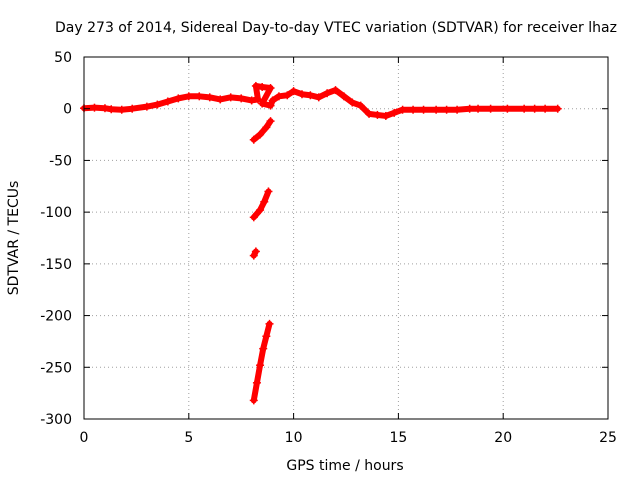 The height and width of the screenshot is (480, 640). What do you see at coordinates (56, 265) in the screenshot?
I see `y-tick-label: -150` at bounding box center [56, 265].